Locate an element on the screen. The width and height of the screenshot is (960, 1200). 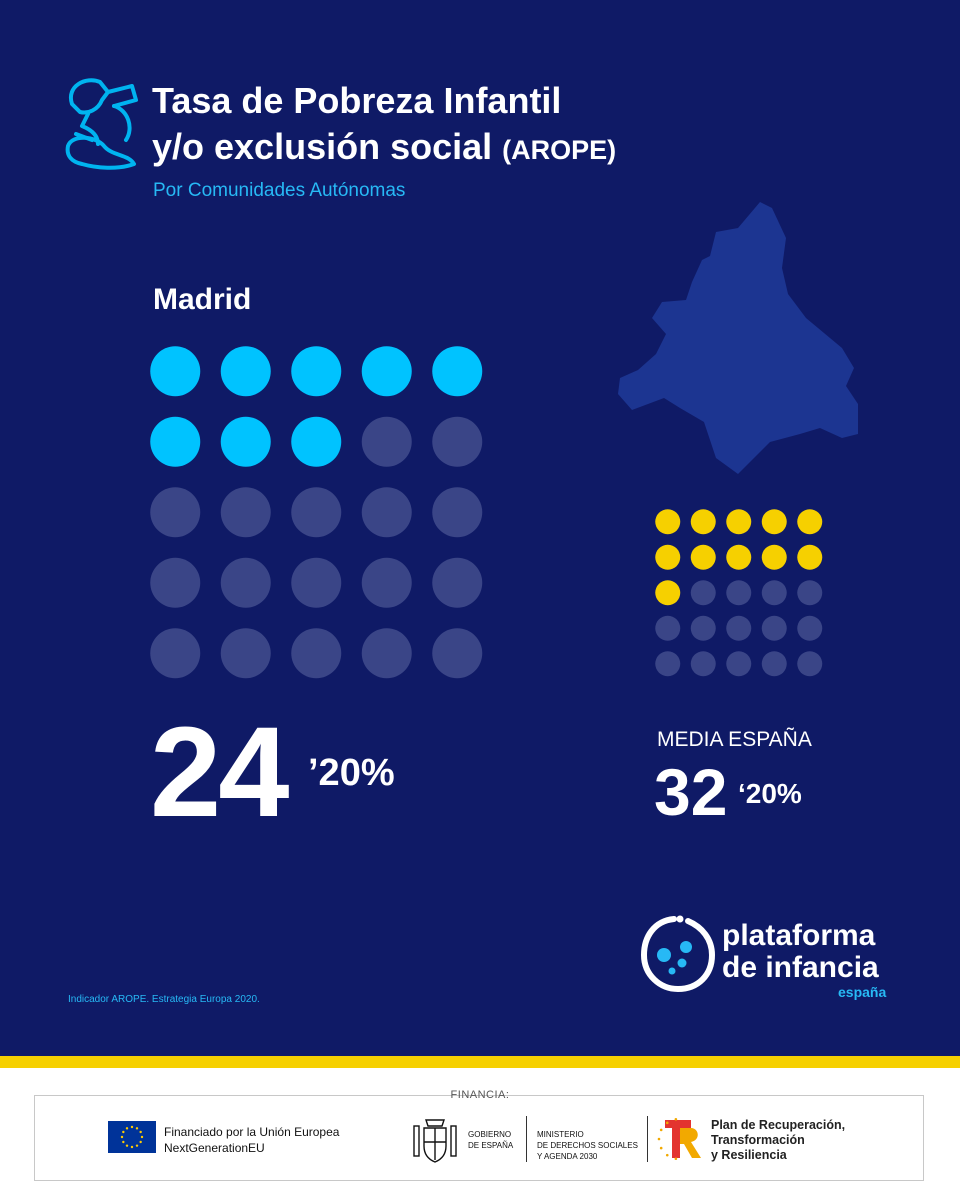
min-line-3: Y AGENDA 2030 is located at coordinates (567, 1156).